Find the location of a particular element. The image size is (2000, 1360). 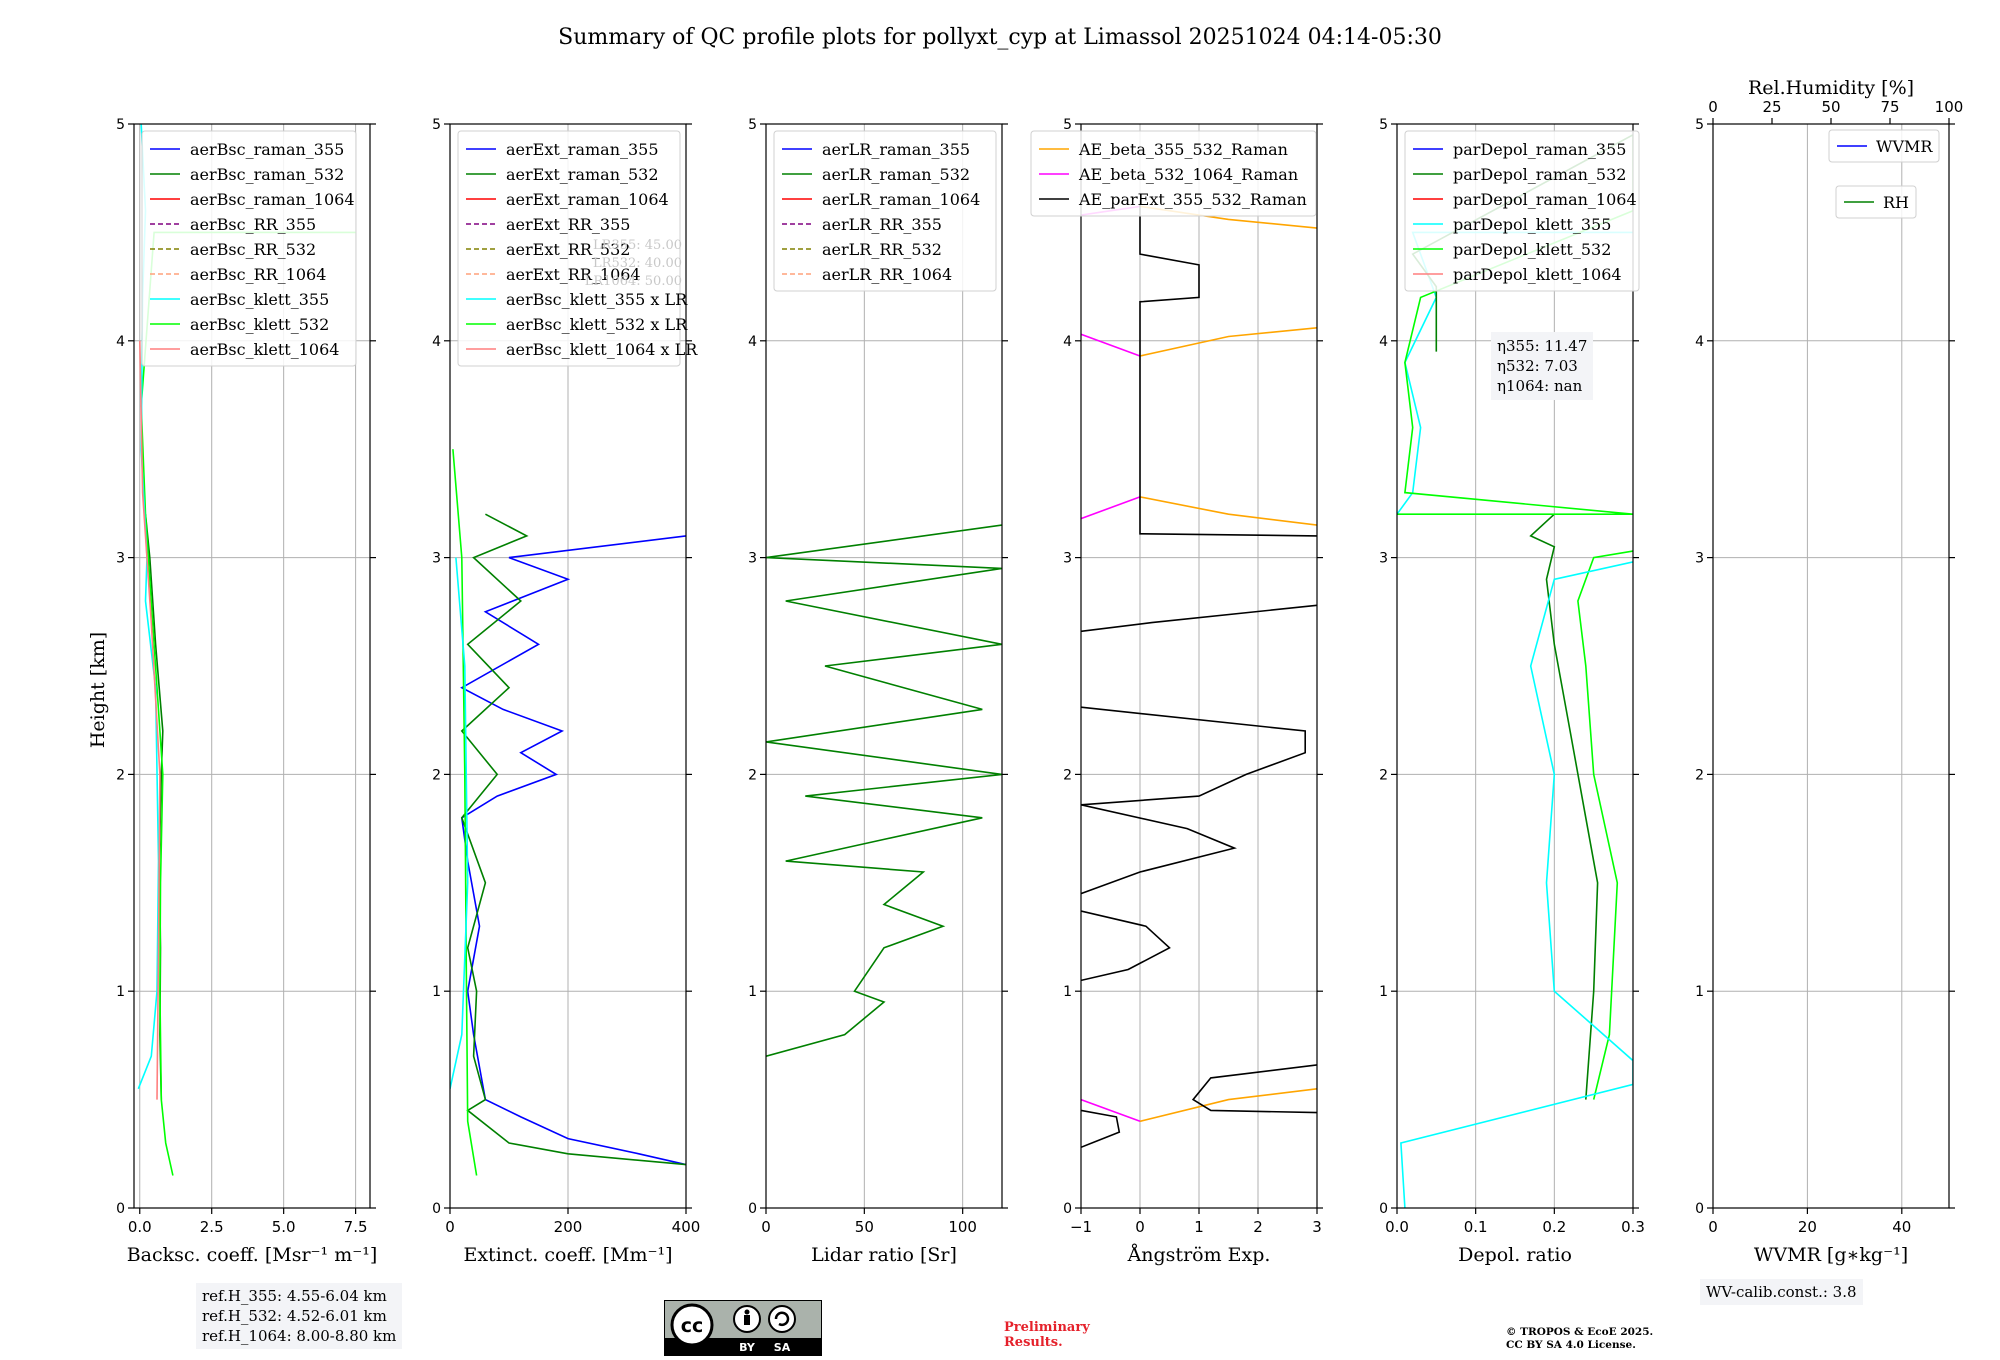

y-axis-label: Height [km] is located at coordinates (98, 690).